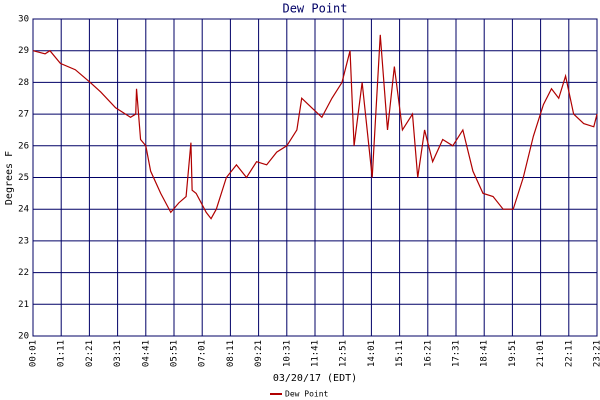  I want to click on x-tick-label: 18:41, so click(485, 353).